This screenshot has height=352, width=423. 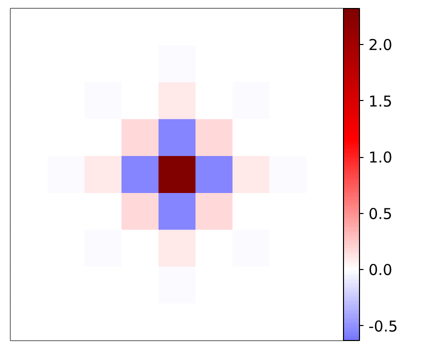 What do you see at coordinates (380, 101) in the screenshot?
I see `color-bar-label: 1.5` at bounding box center [380, 101].